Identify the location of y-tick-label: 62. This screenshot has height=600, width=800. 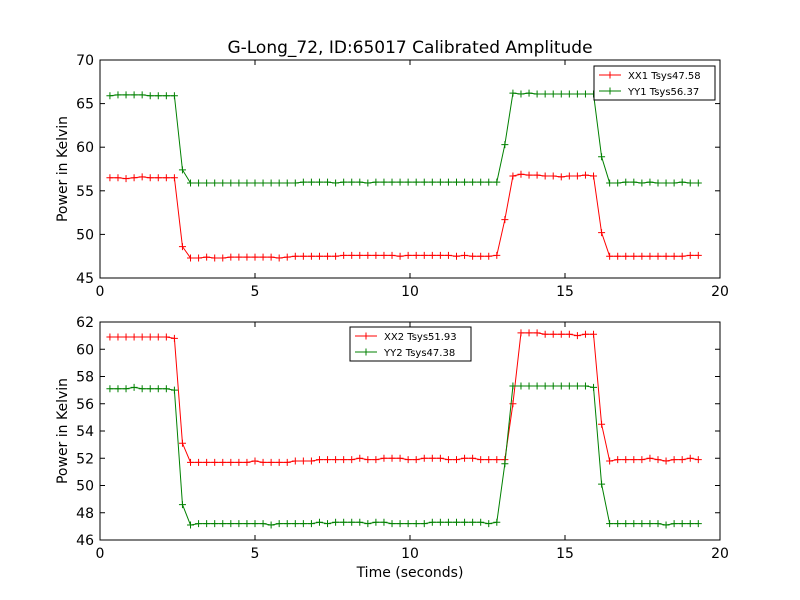
(85, 323).